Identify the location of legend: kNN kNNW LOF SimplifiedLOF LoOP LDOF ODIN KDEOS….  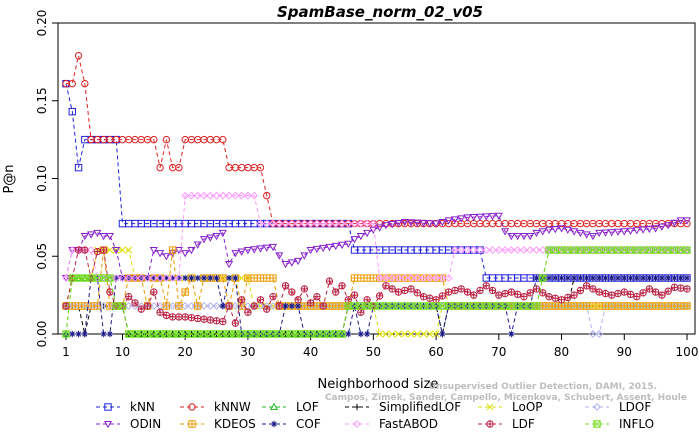
(375, 415).